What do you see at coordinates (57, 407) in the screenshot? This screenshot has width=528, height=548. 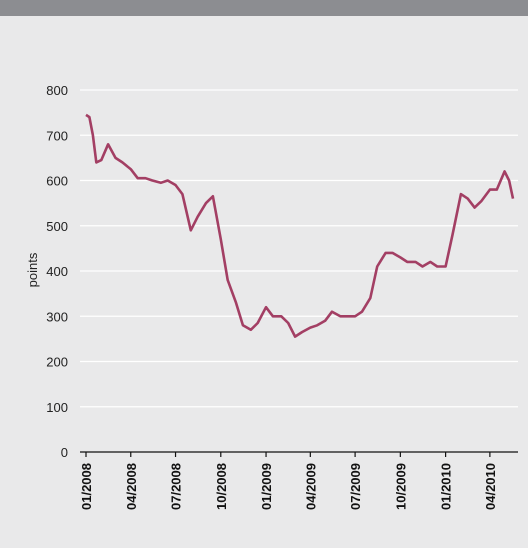 I see `y-tick-label-100: 100` at bounding box center [57, 407].